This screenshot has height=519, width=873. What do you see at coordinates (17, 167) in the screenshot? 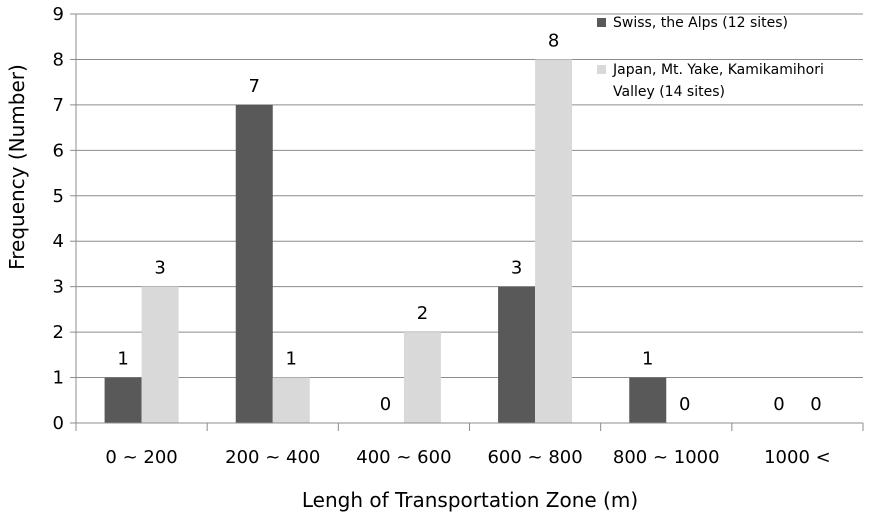
I see `y-axis-title: Frequency (Number)` at bounding box center [17, 167].